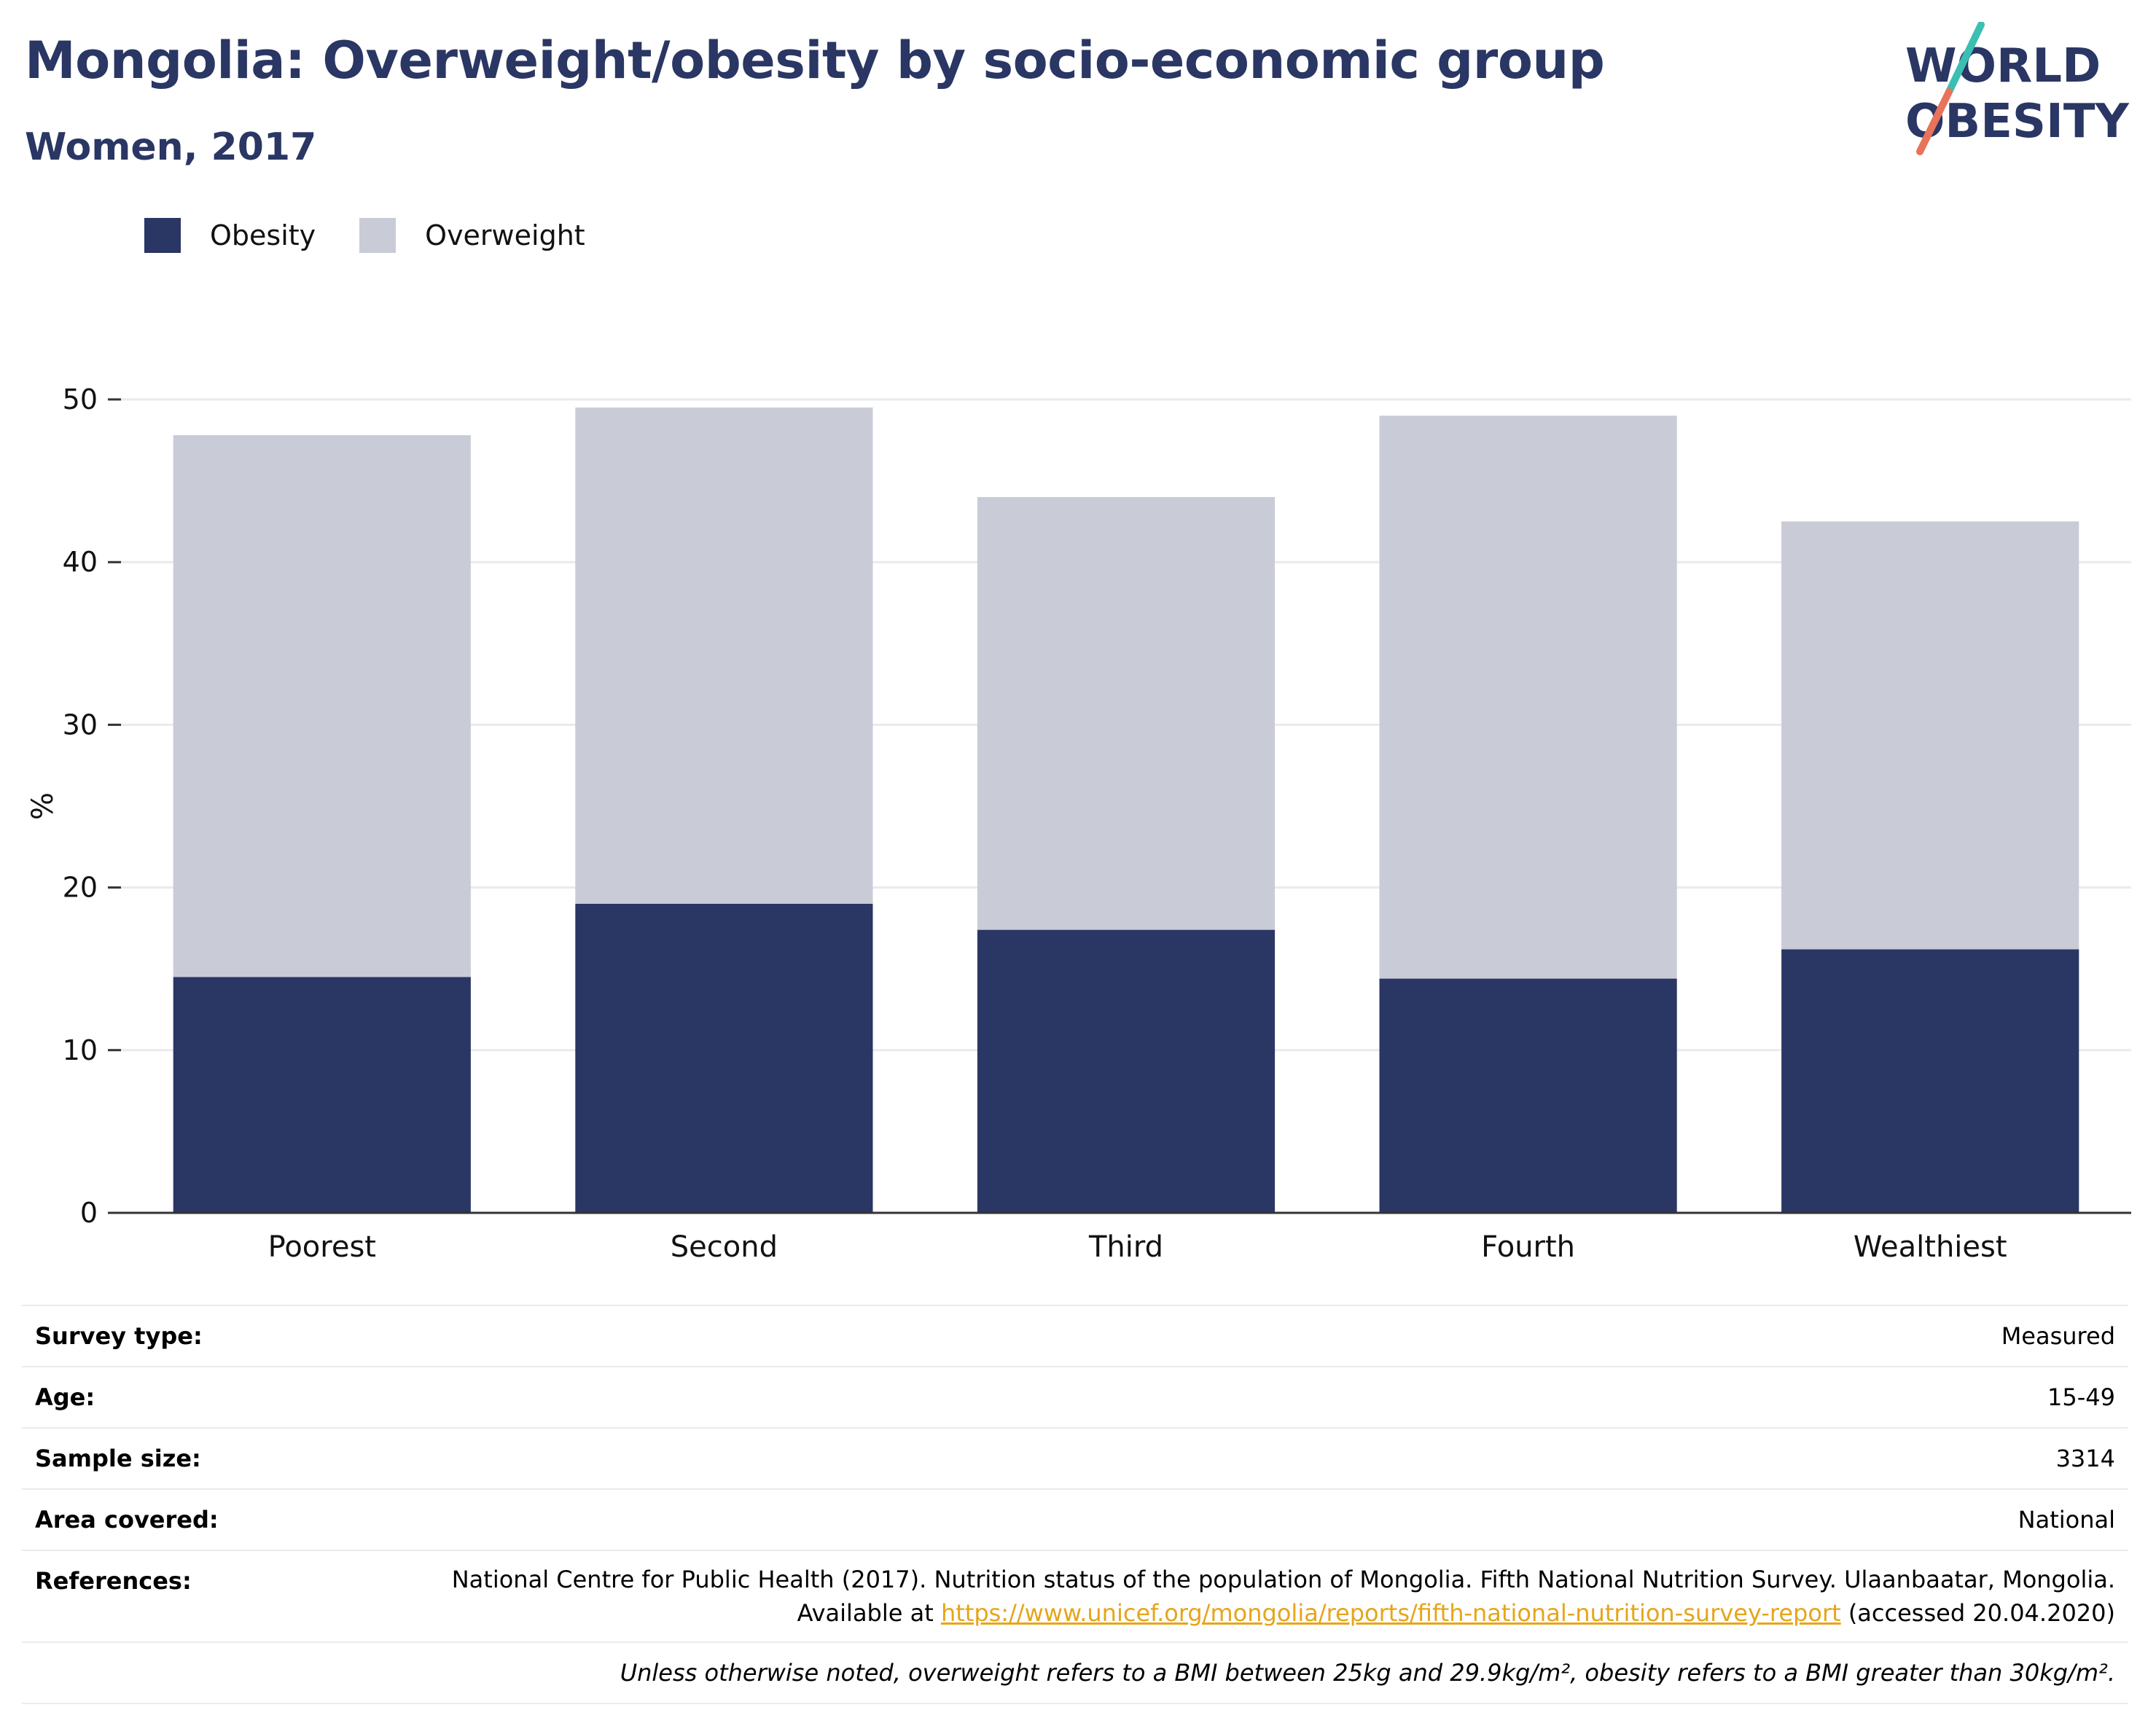 Image resolution: width=2156 pixels, height=1734 pixels. I want to click on meta-value-sample-size: 3314, so click(1234, 1458).